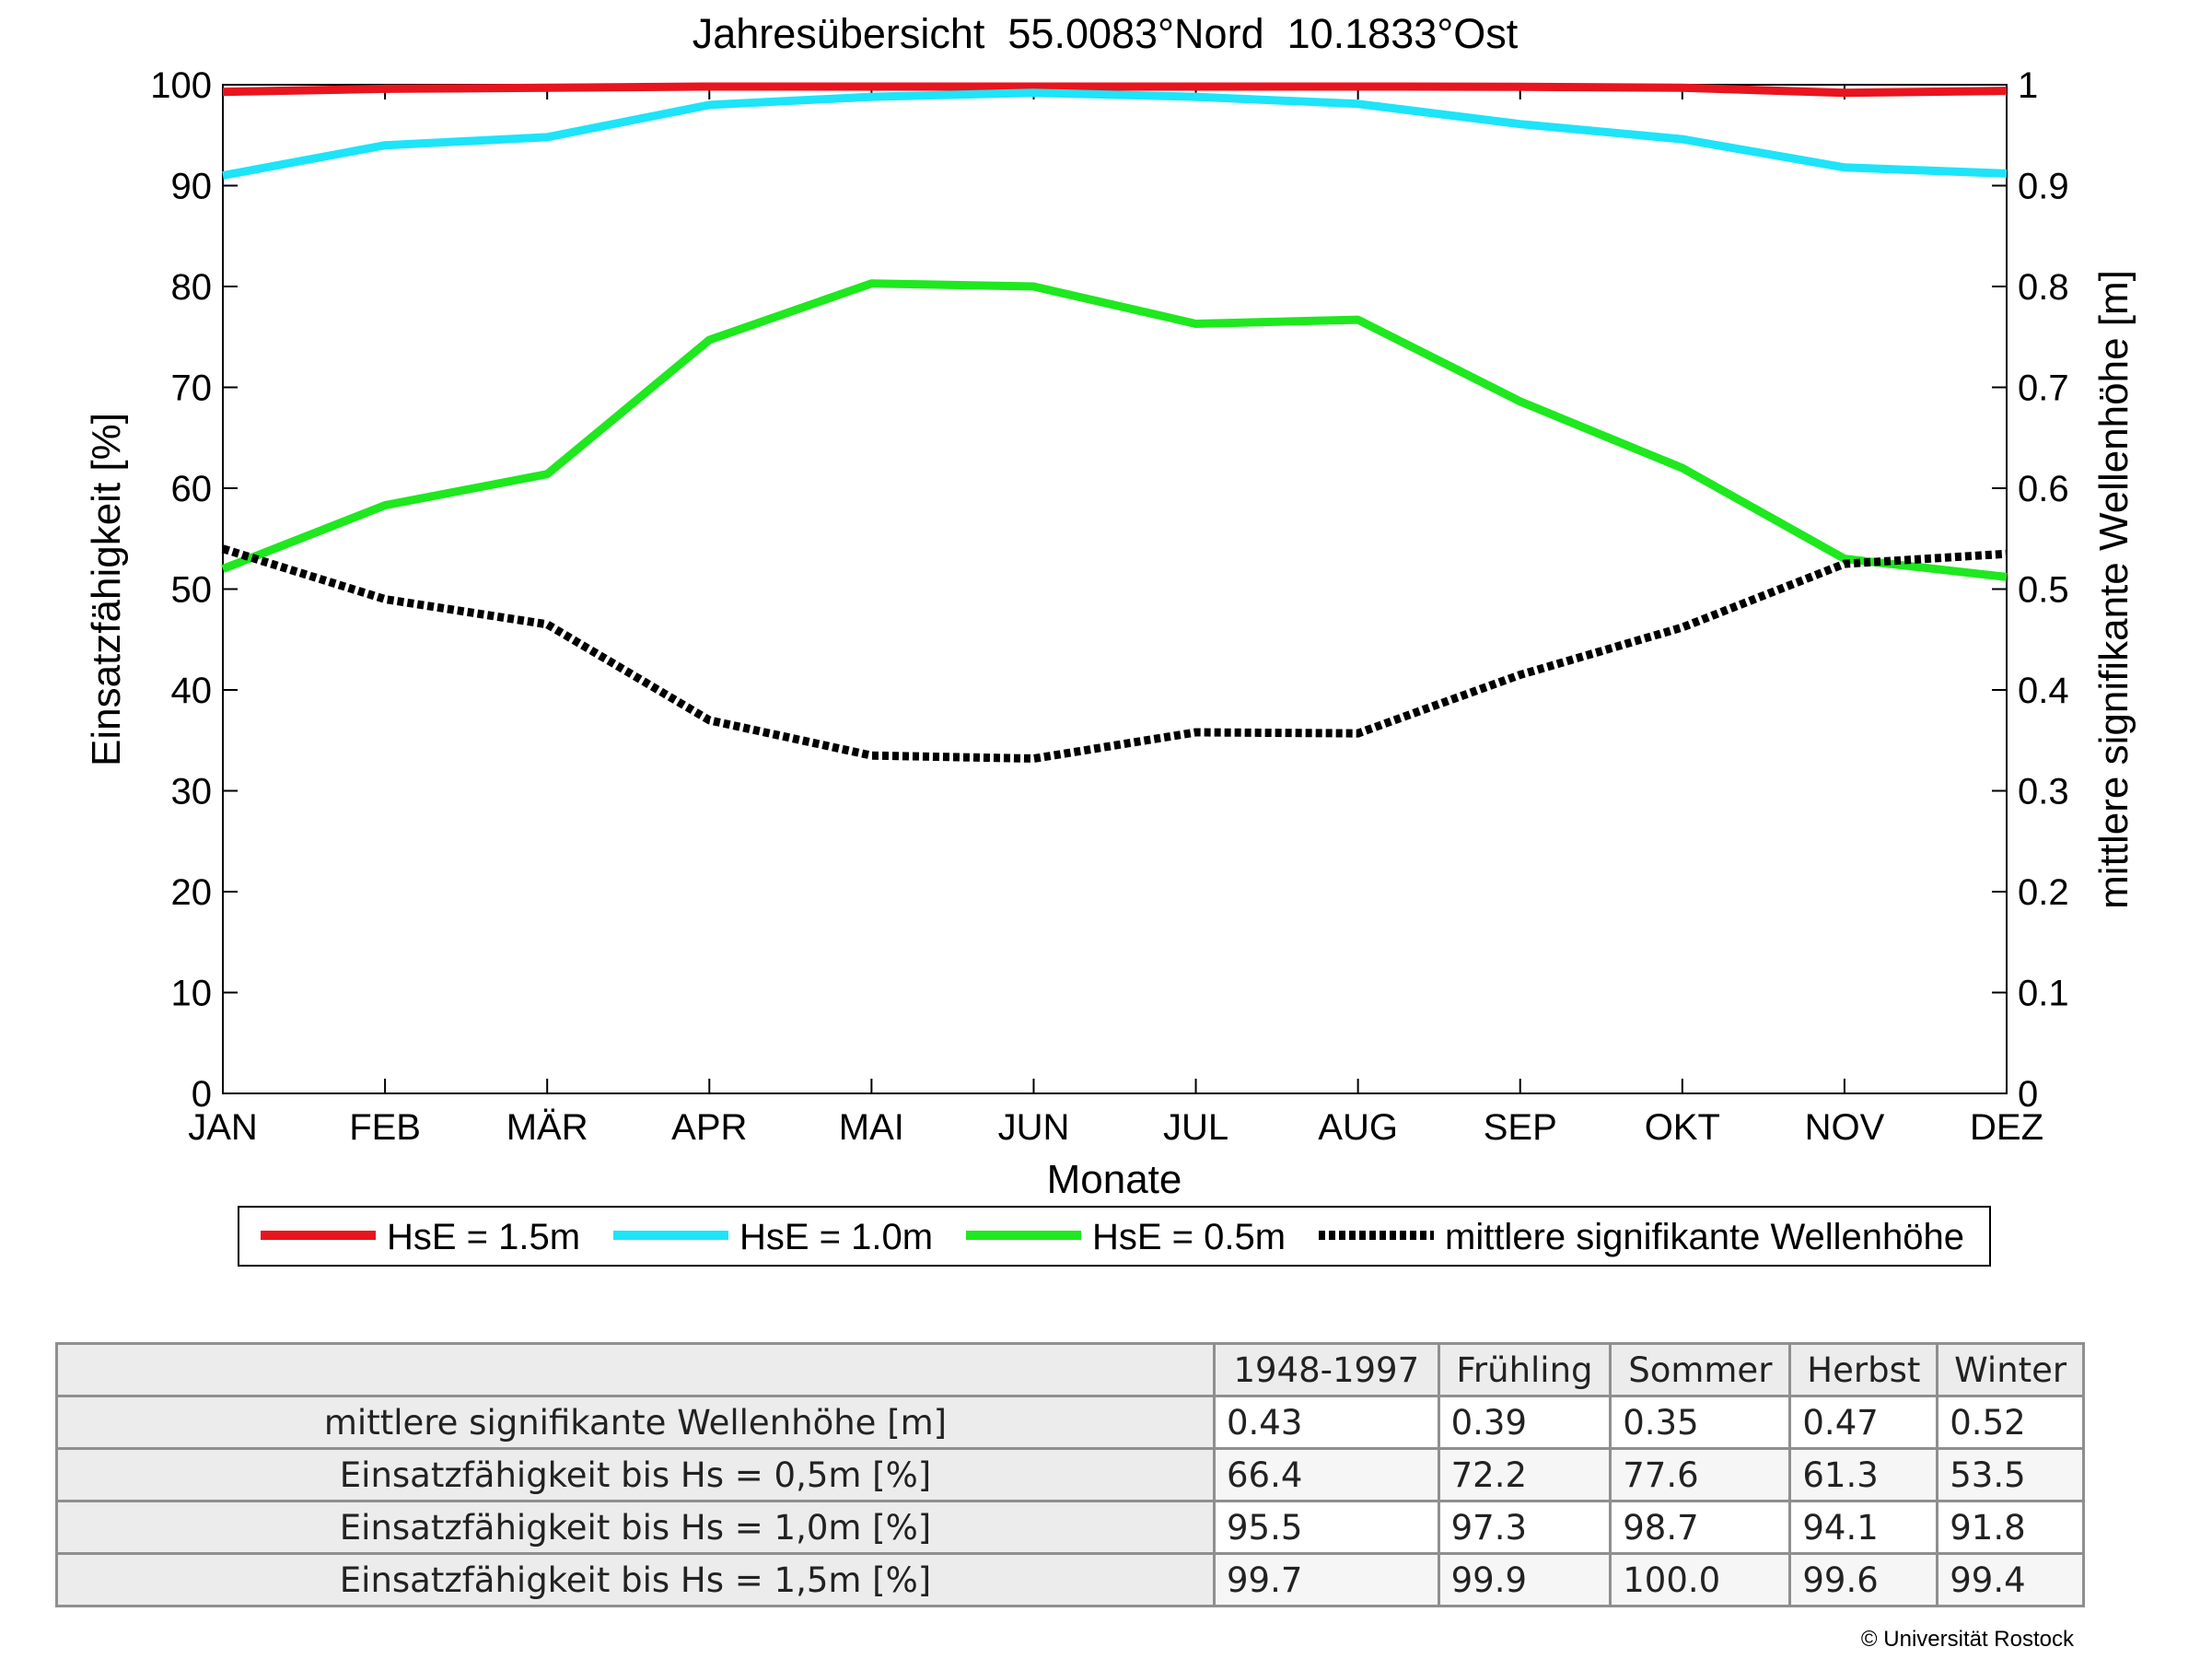 The width and height of the screenshot is (2212, 1659). What do you see at coordinates (192, 287) in the screenshot?
I see `y-tick-label-left: 80` at bounding box center [192, 287].